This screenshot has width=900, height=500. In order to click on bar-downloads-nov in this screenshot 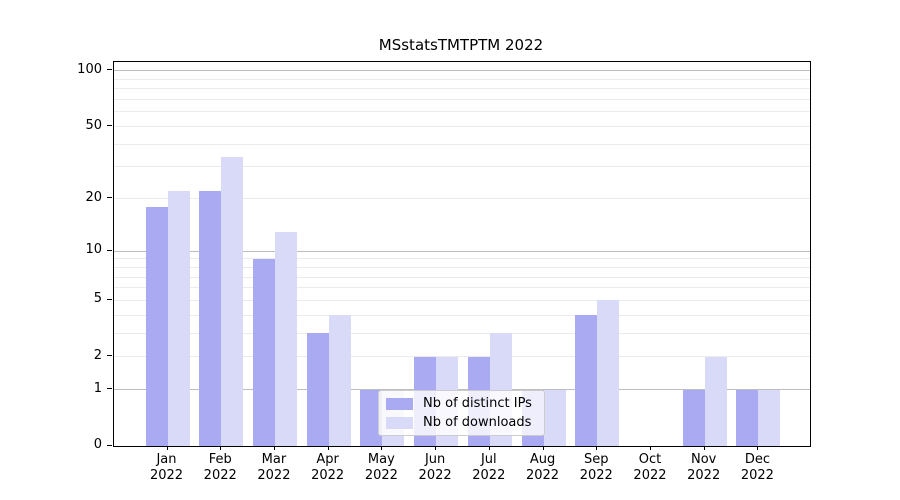, I will do `click(715, 401)`.